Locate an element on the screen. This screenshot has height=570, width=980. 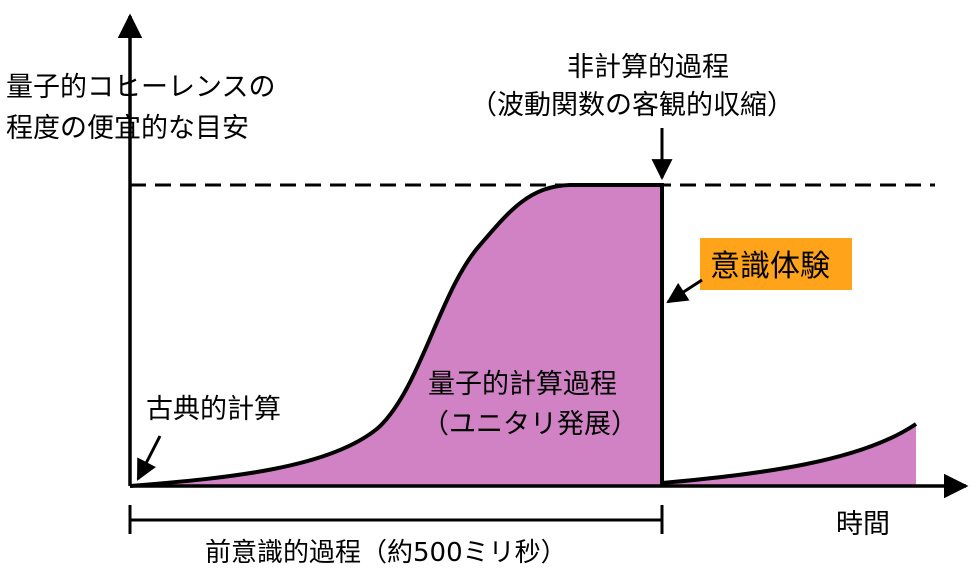
second-coherence-curve is located at coordinates (789, 453).